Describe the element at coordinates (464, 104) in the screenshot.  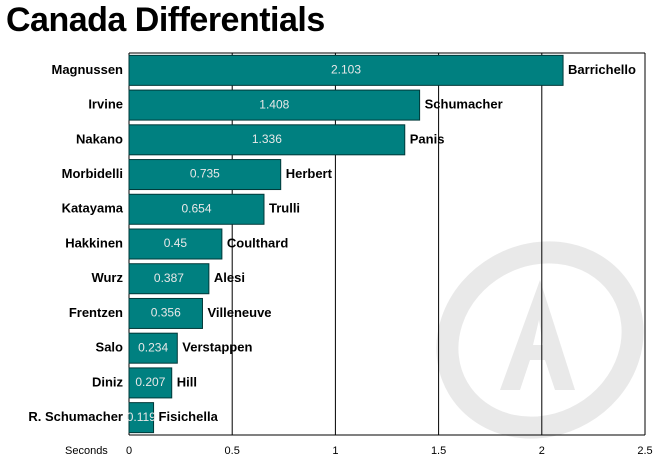
I see `comparison-label: Schumacher` at that location.